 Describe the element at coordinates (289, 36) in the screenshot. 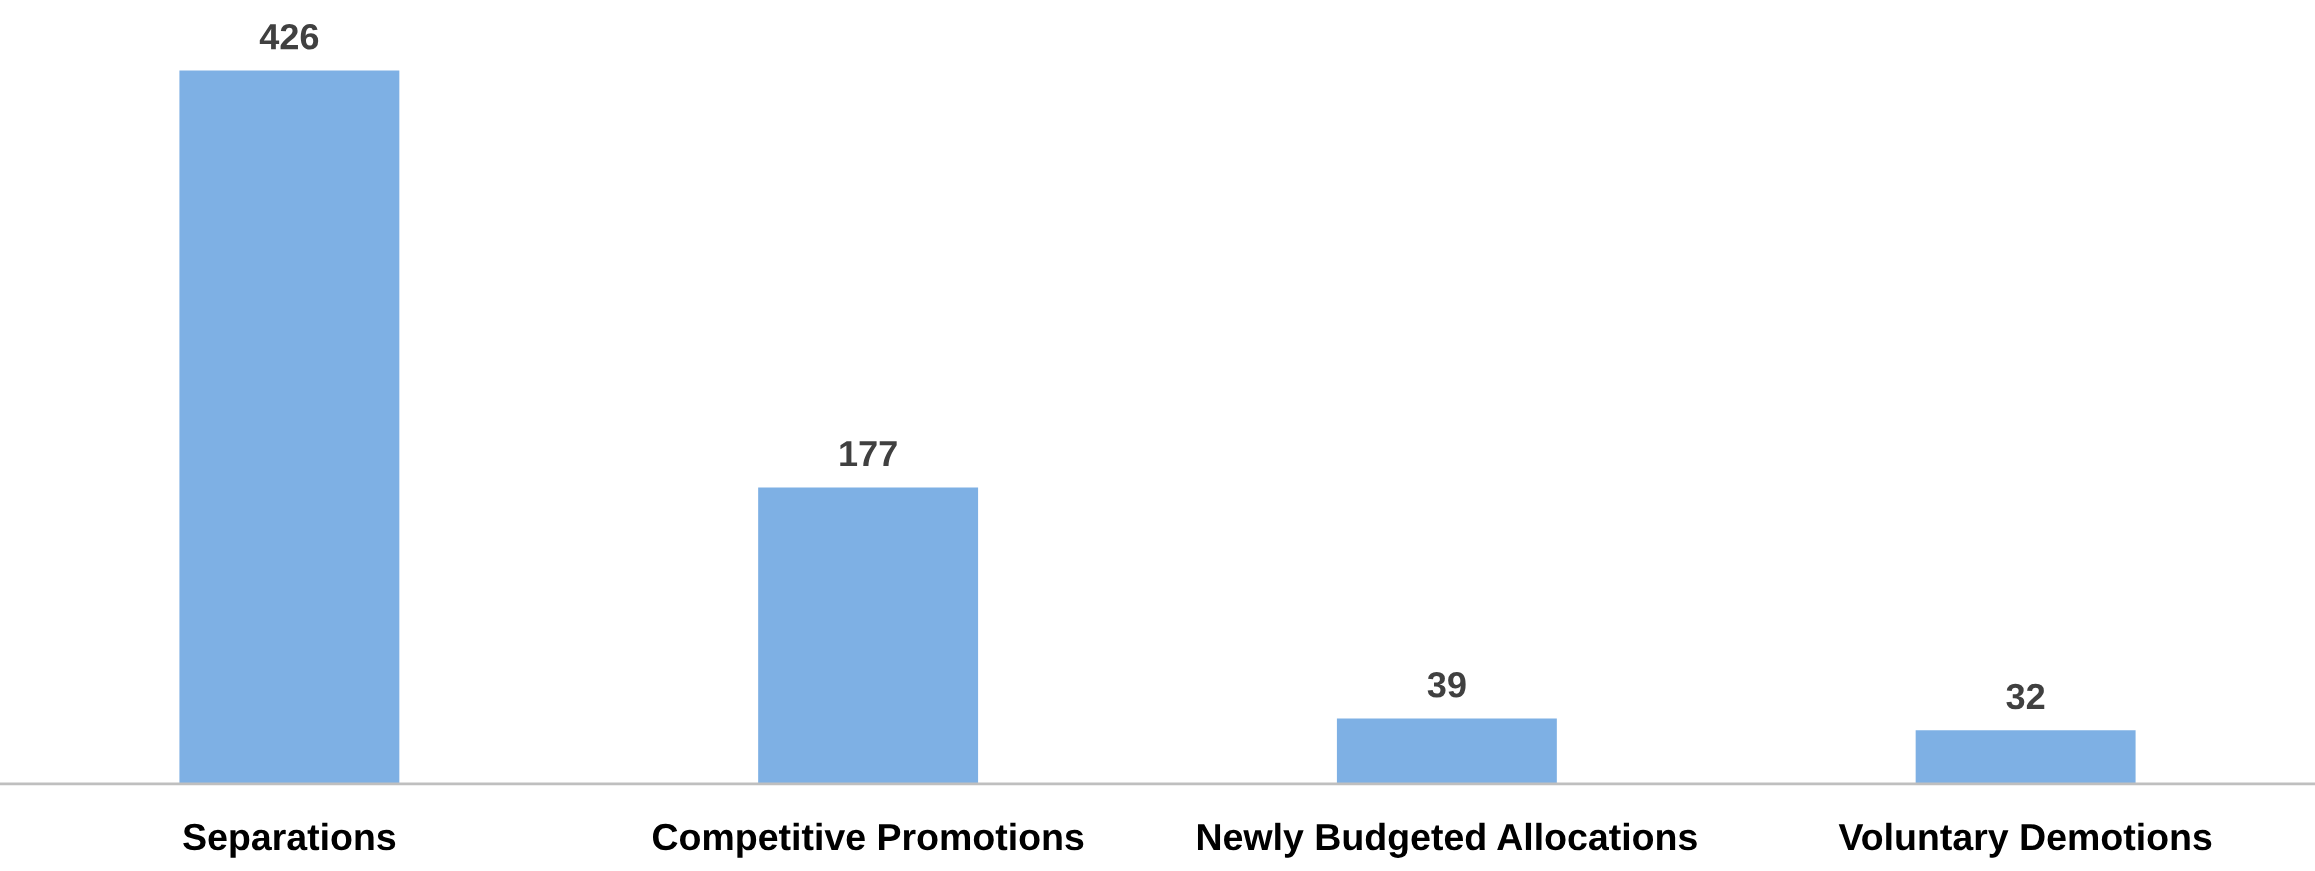

I see `data-label: 426` at that location.